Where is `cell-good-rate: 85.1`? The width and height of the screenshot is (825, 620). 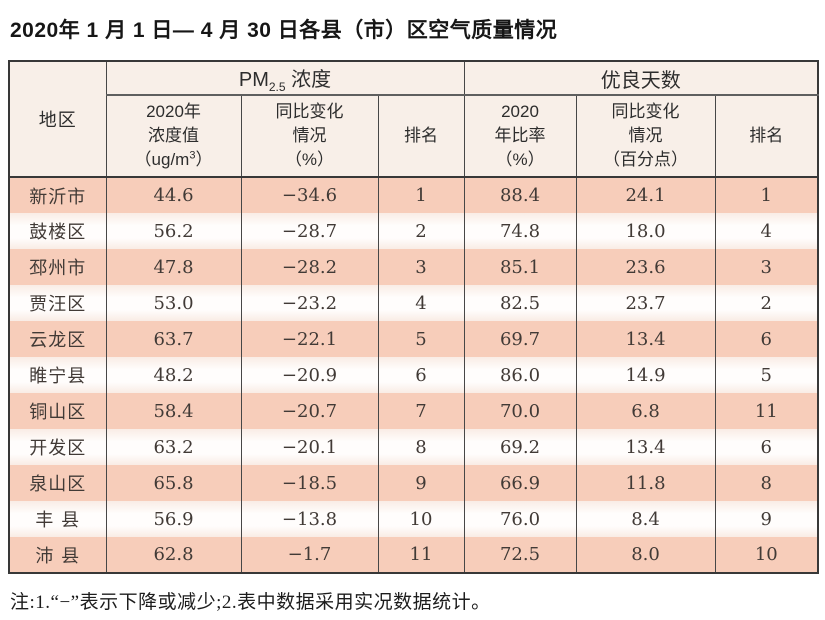
cell-good-rate: 85.1 is located at coordinates (520, 267).